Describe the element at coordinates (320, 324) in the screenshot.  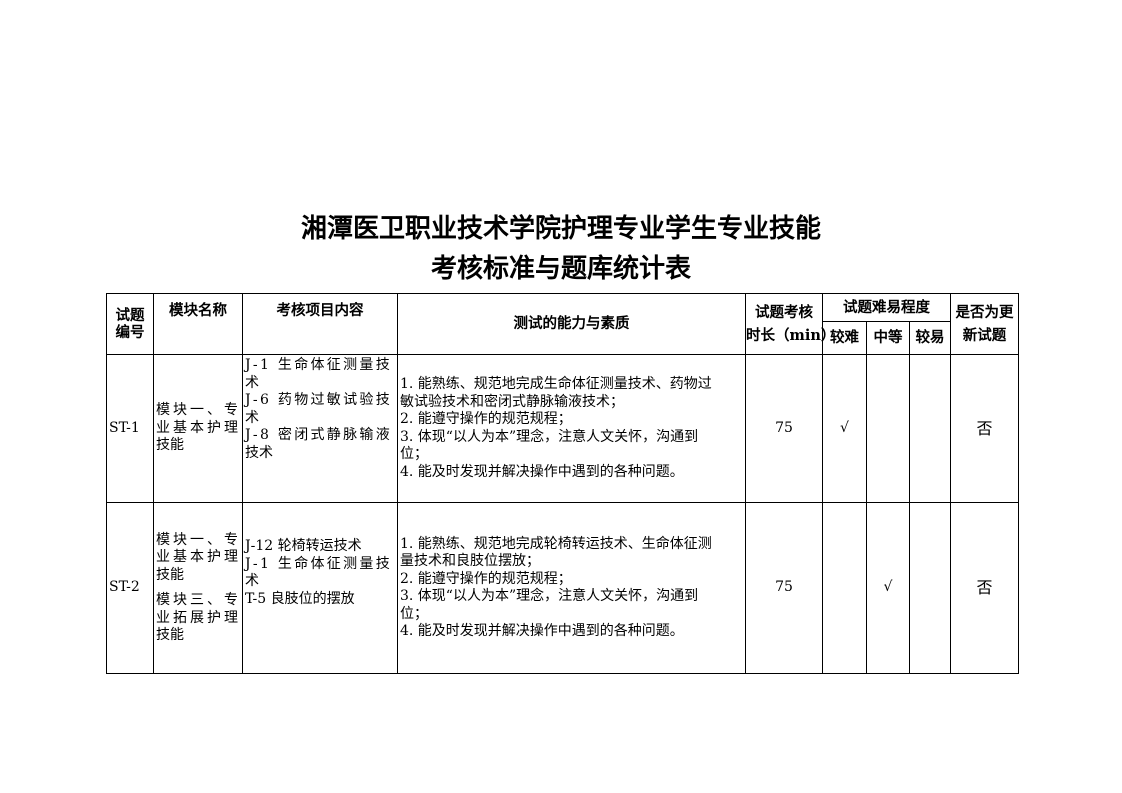
I see `header-content: 考核项目内容` at that location.